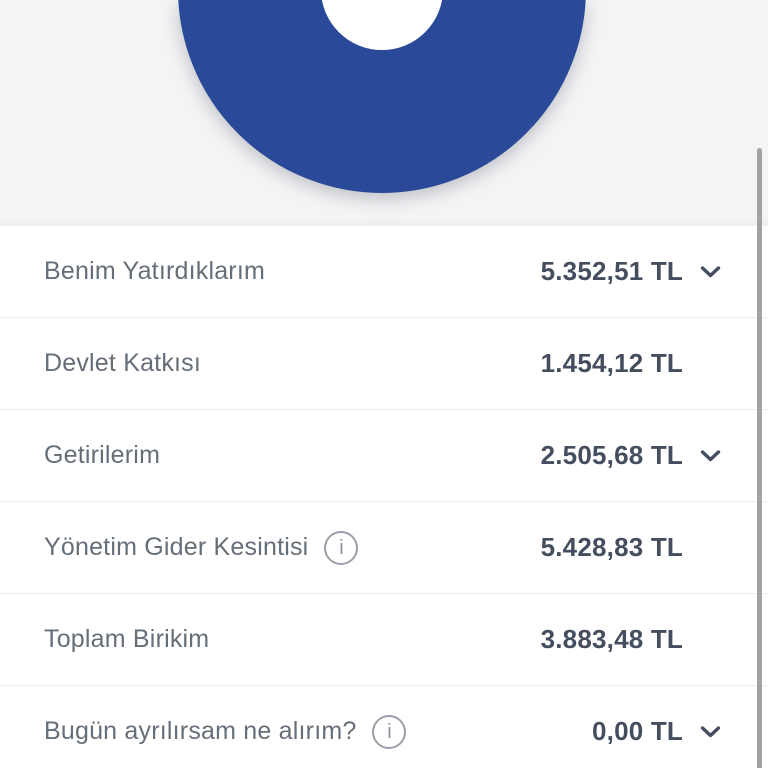 This screenshot has width=768, height=768. What do you see at coordinates (611, 455) in the screenshot?
I see `row-value: 2.505,68 TL` at bounding box center [611, 455].